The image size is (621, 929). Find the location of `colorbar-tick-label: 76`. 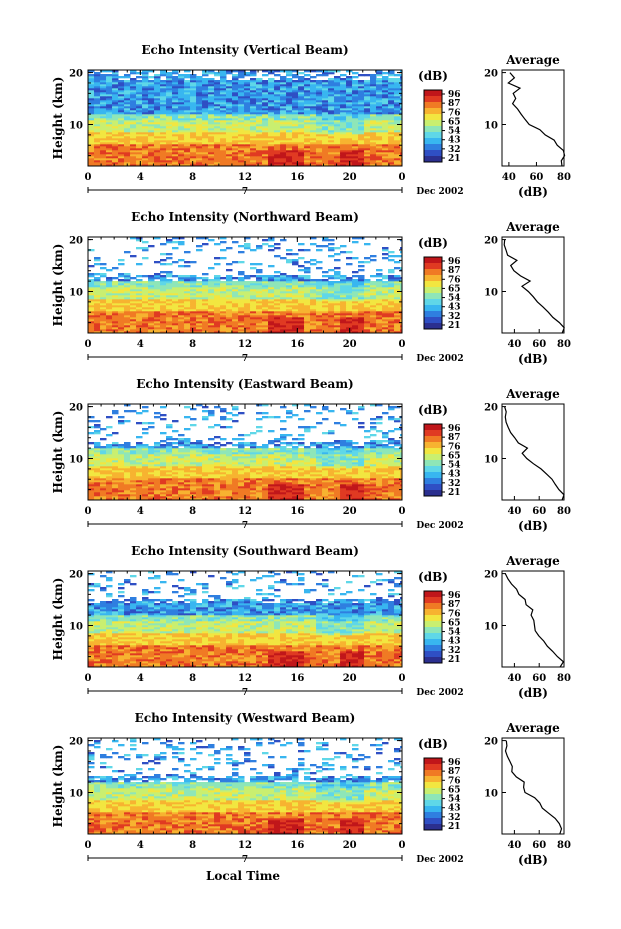

colorbar-tick-label: 76 is located at coordinates (454, 781).